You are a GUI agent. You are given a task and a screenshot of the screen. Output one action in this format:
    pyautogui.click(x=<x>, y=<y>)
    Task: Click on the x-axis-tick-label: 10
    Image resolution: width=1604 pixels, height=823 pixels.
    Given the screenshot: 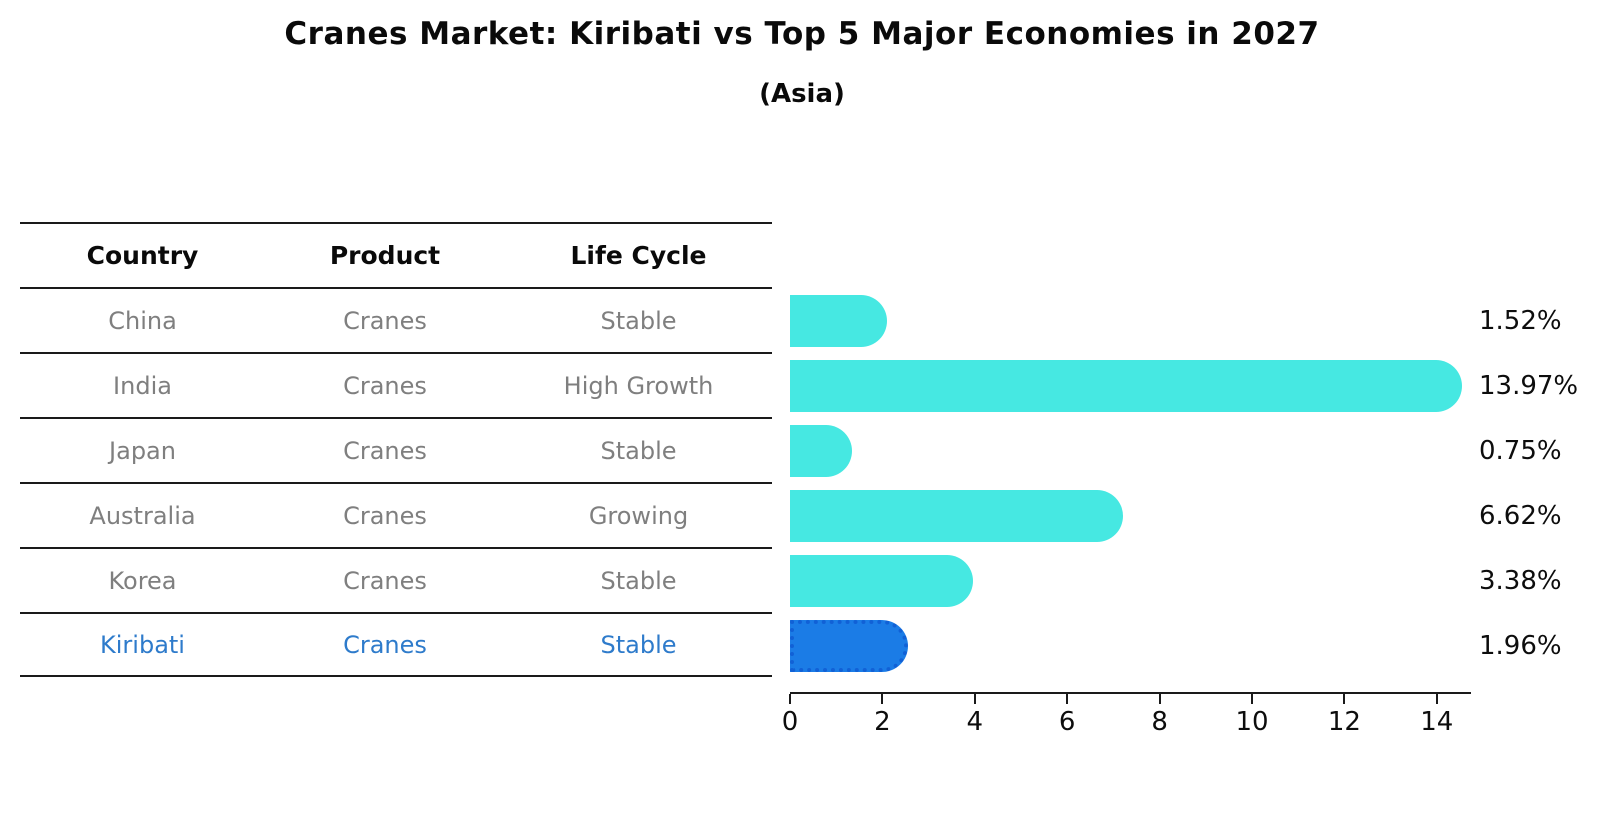 What is the action you would take?
    pyautogui.click(x=1252, y=722)
    